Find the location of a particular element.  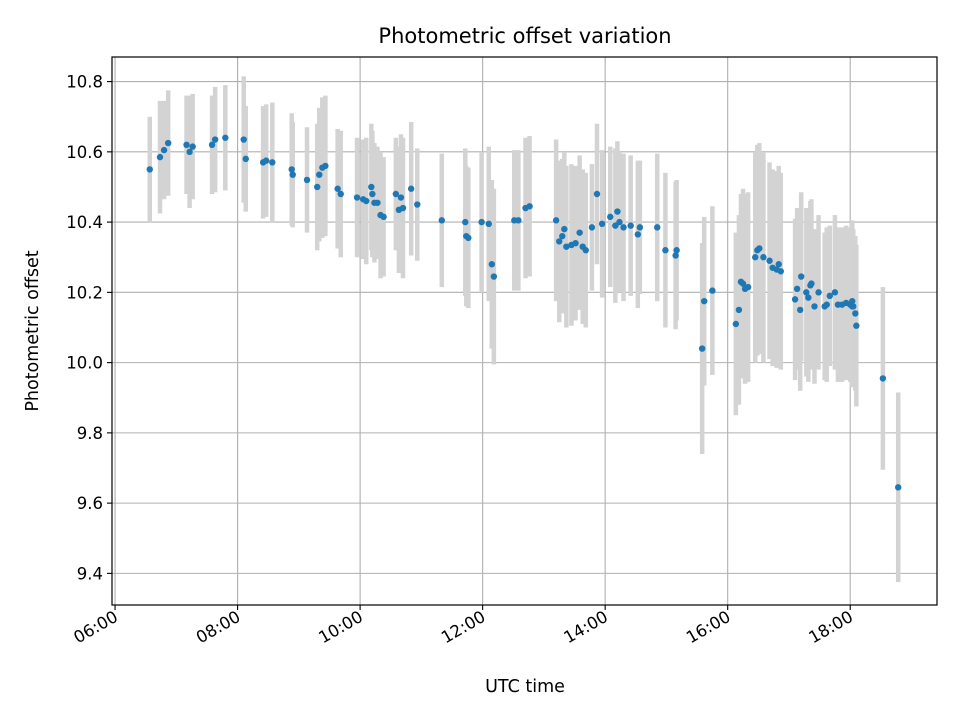

y-tick-label: 10.2 is located at coordinates (84, 292).